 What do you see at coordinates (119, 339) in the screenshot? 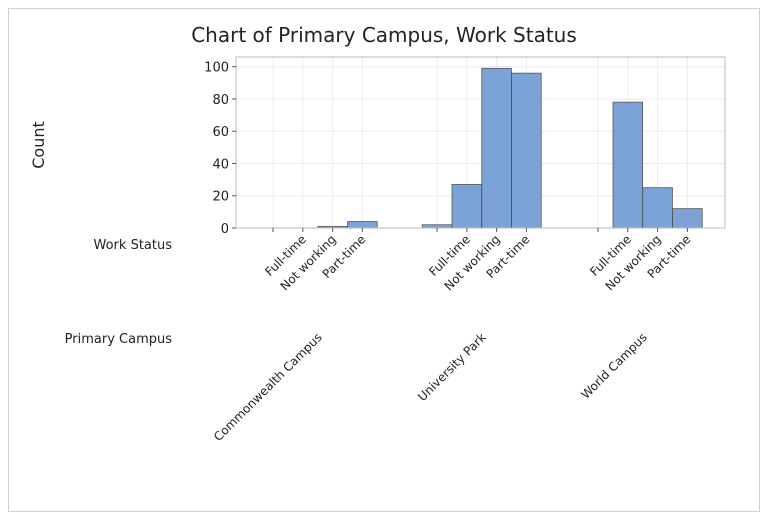
I see `primary-campus-label: Primary Campus` at bounding box center [119, 339].